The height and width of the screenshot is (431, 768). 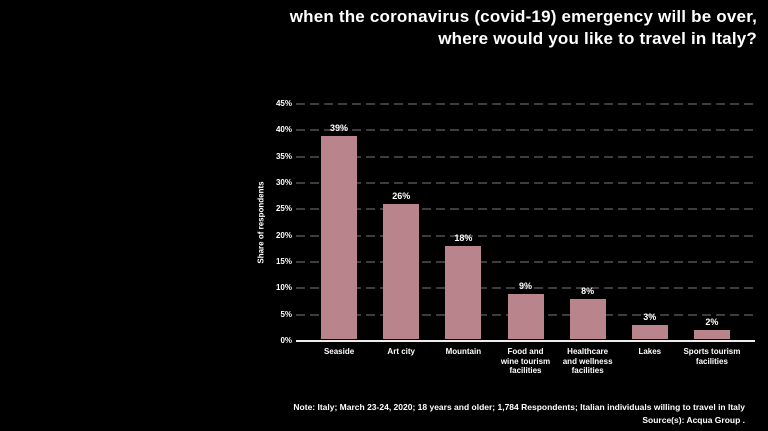 I want to click on y-axis-title: Share of respondents, so click(x=261, y=222).